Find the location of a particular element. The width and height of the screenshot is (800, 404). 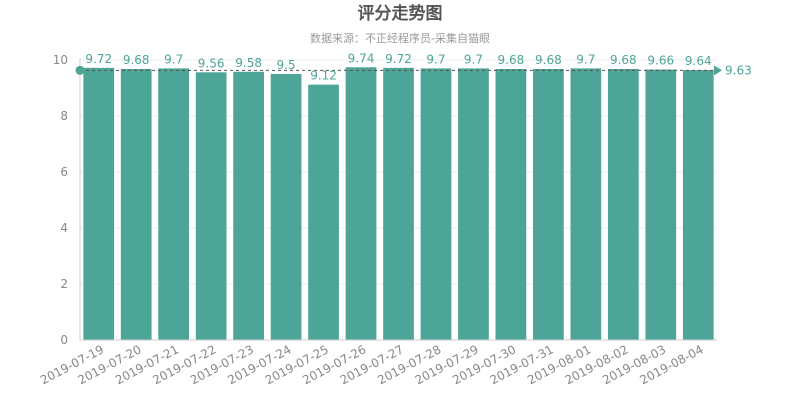

chart-title: 评分走势图 is located at coordinates (400, 13).